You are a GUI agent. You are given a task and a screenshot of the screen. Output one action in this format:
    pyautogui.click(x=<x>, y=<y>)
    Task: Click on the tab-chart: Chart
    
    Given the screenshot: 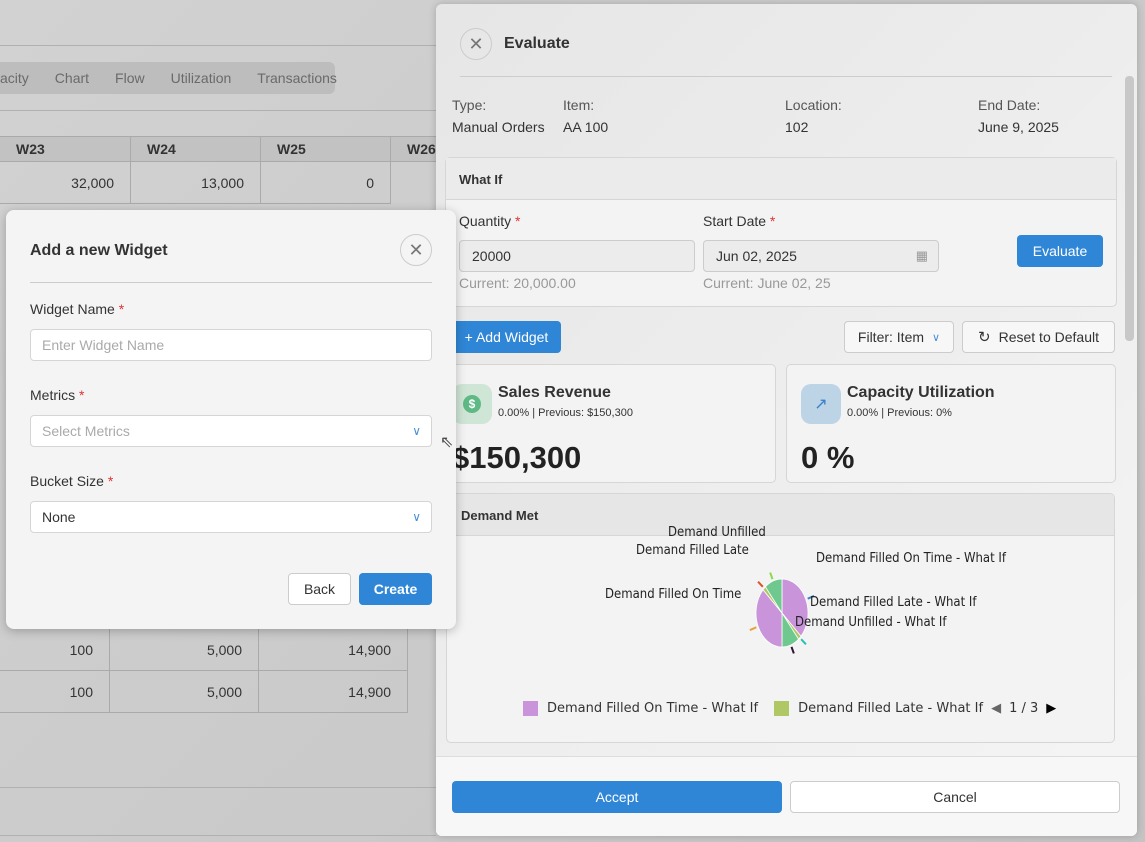 What is the action you would take?
    pyautogui.click(x=72, y=78)
    